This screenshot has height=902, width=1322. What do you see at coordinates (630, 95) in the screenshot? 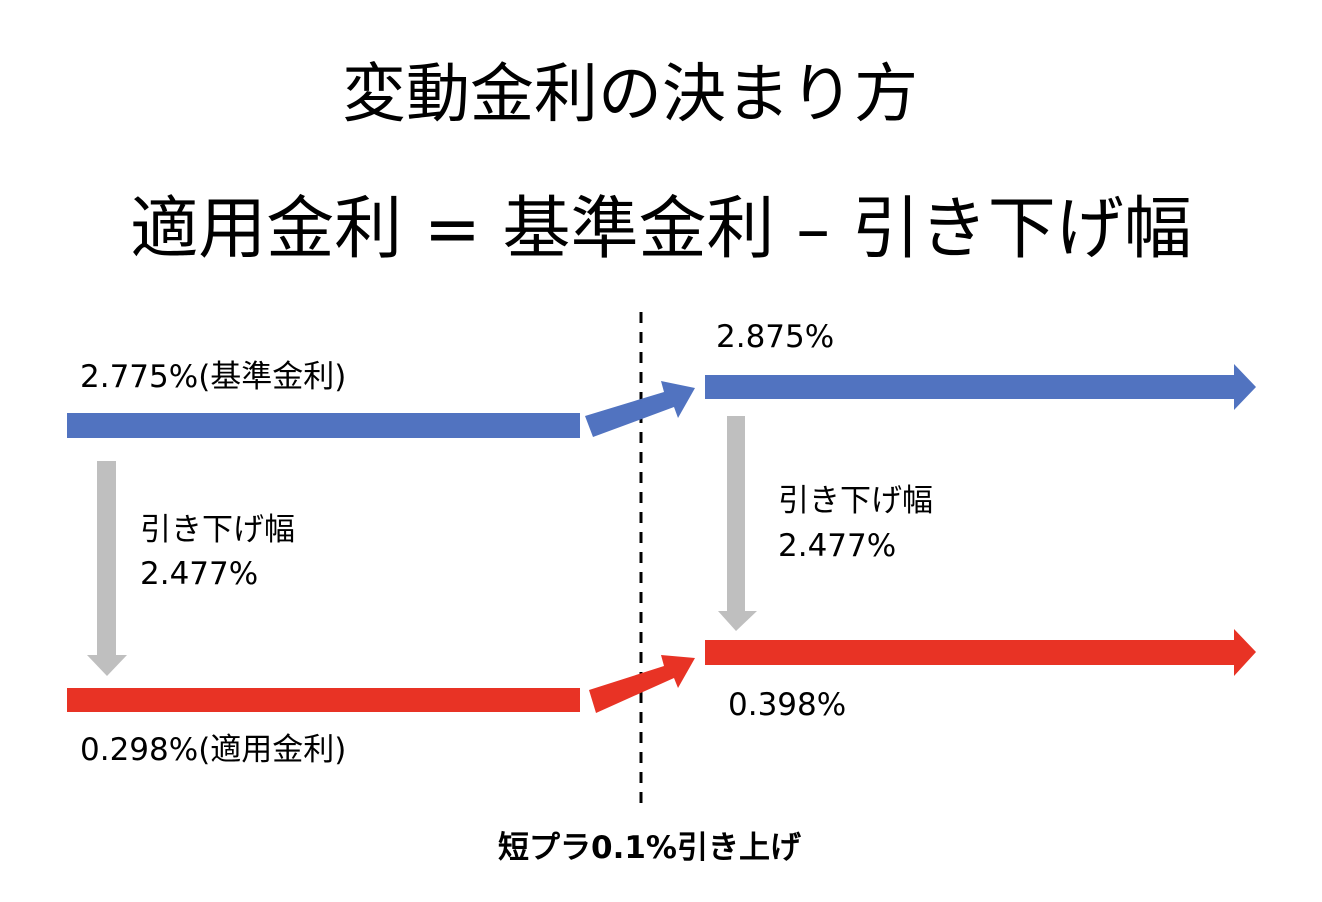
I see `page-title: 変動金利の決まり方` at bounding box center [630, 95].